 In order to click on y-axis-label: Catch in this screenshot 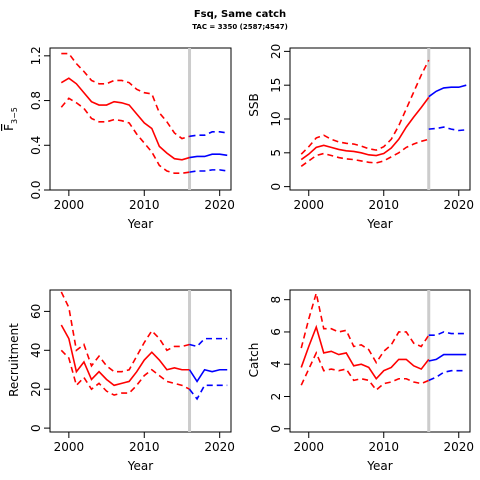, I will do `click(254, 360)`.